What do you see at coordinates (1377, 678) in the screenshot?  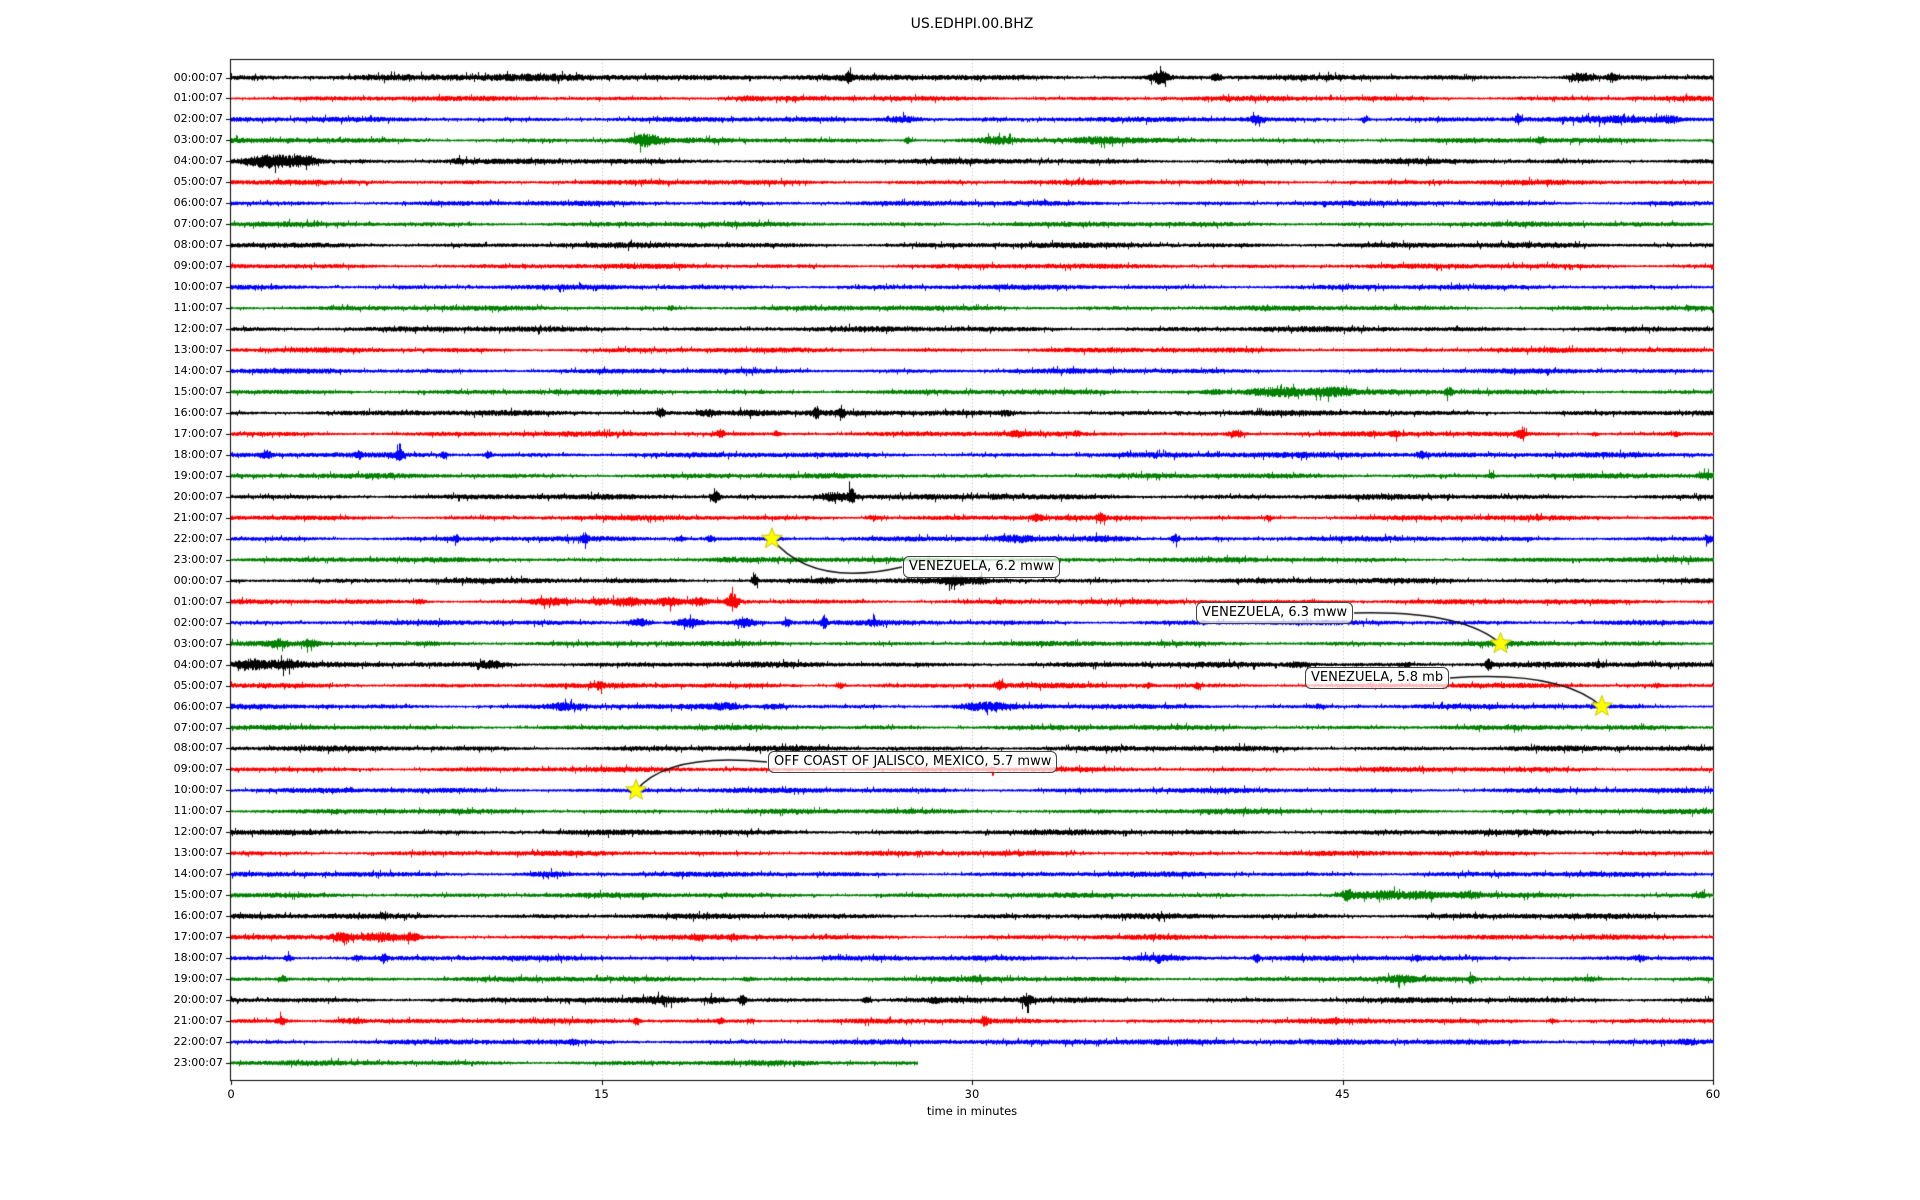 I see `annotation-box: VENEZUELA, 5.8 mb` at bounding box center [1377, 678].